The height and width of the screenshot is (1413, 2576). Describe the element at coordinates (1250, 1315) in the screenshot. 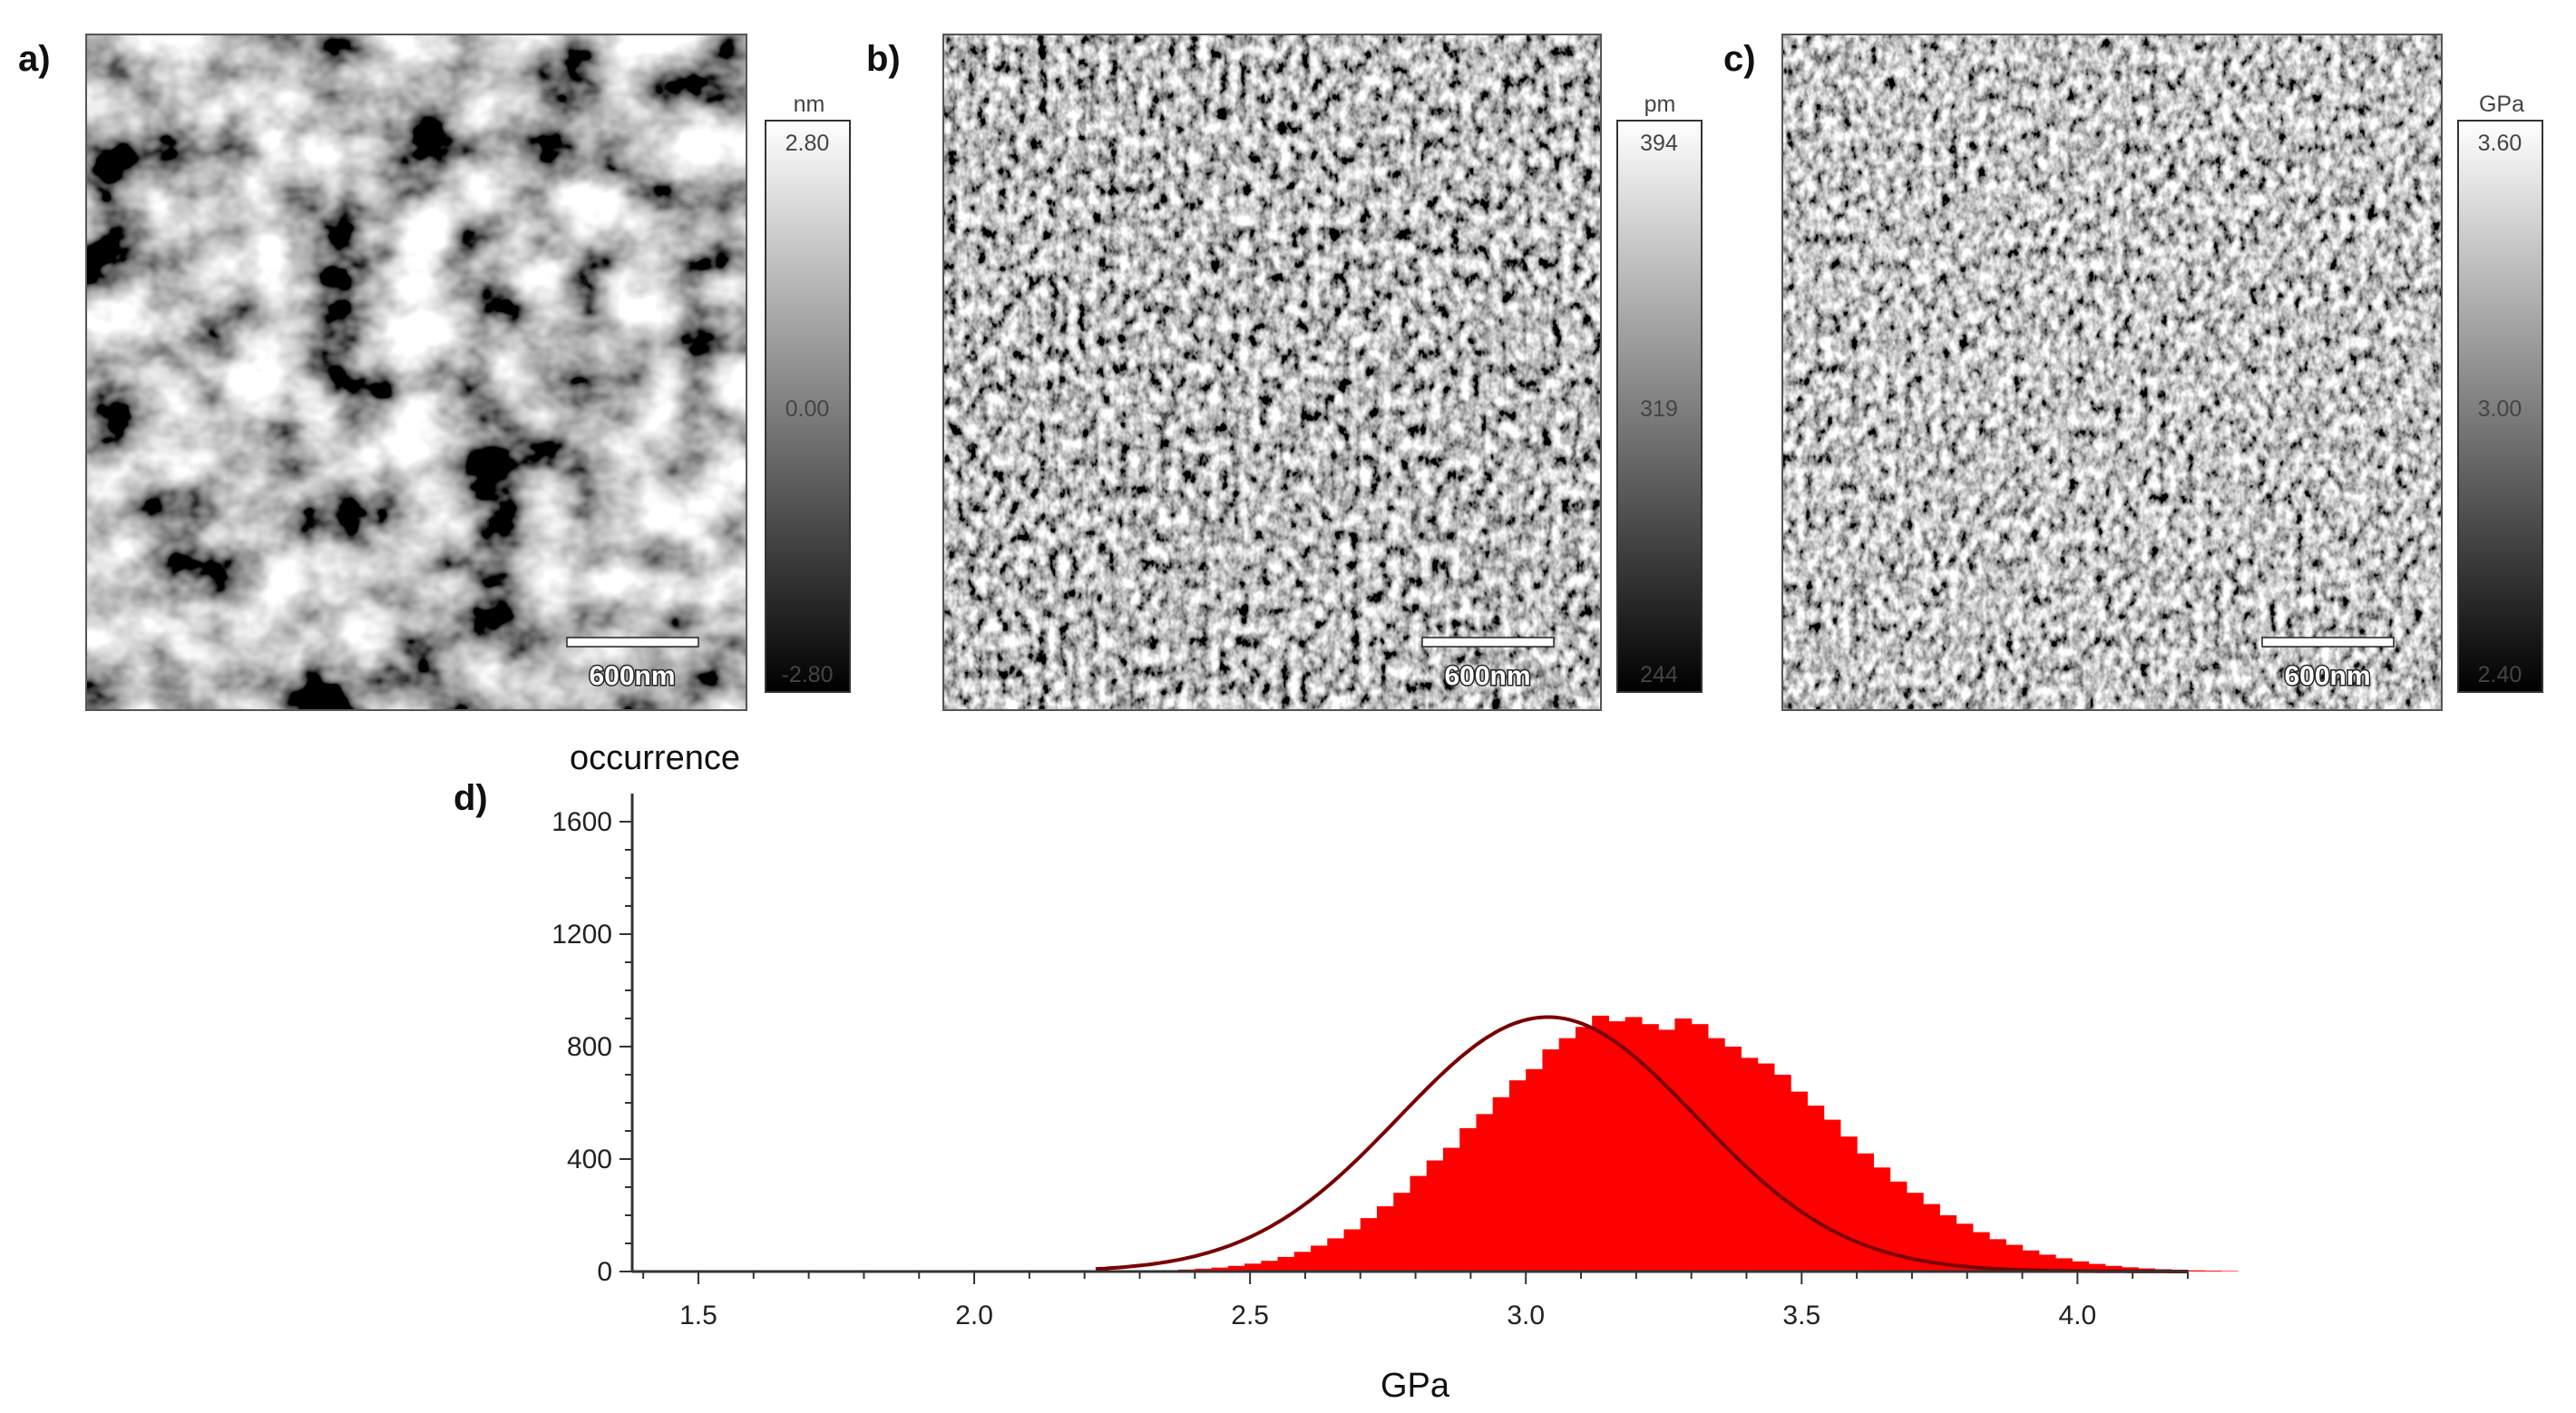

I see `x-tick-label: 2.5` at that location.